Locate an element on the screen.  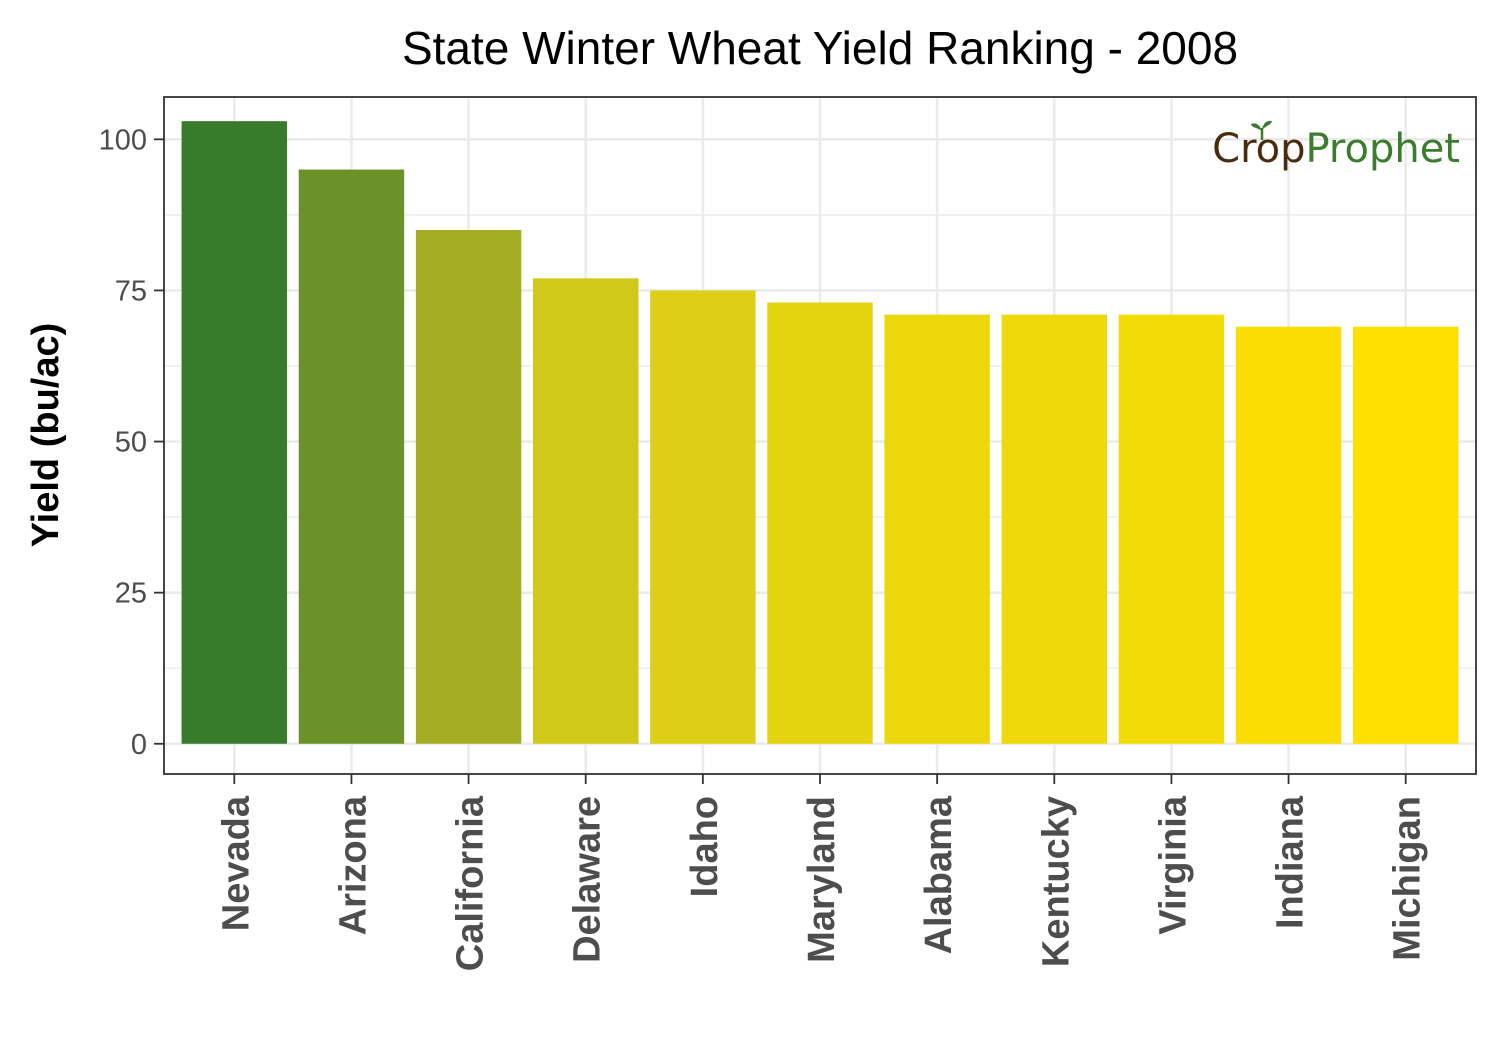
bar-virginia is located at coordinates (1171, 529).